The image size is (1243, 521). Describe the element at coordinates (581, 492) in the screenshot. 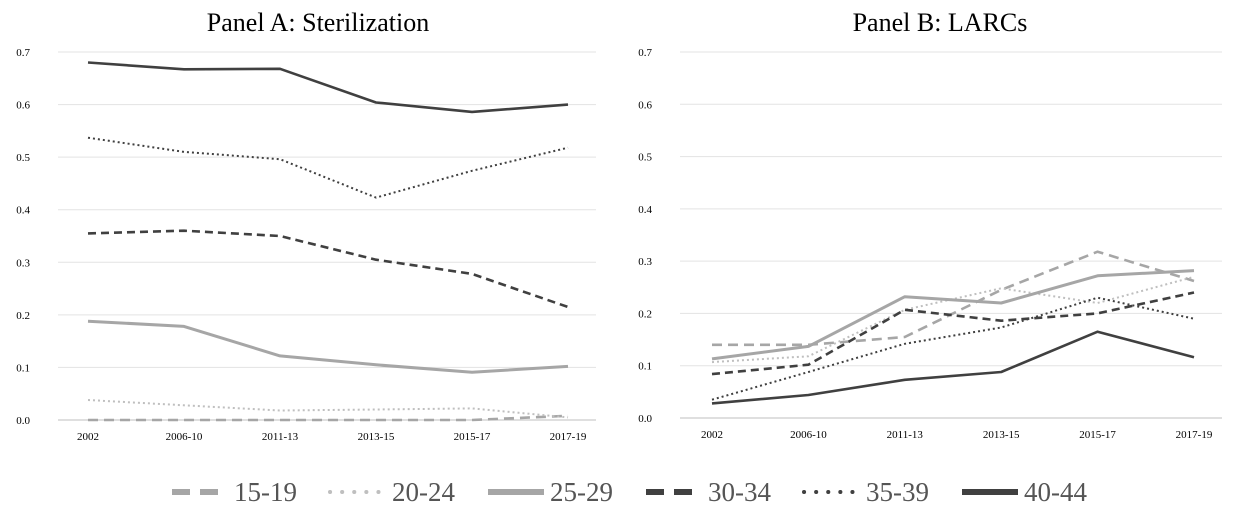

I see `legend-label: 25-29` at that location.